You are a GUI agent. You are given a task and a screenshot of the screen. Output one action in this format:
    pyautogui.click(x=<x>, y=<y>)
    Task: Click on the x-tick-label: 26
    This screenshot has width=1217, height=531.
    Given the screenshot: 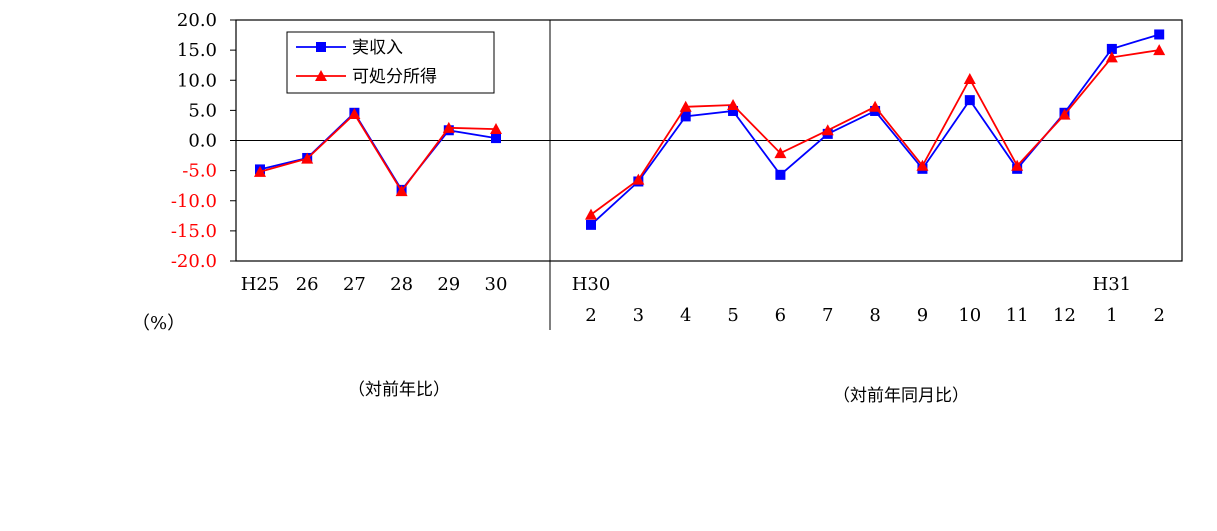 What is the action you would take?
    pyautogui.click(x=307, y=284)
    